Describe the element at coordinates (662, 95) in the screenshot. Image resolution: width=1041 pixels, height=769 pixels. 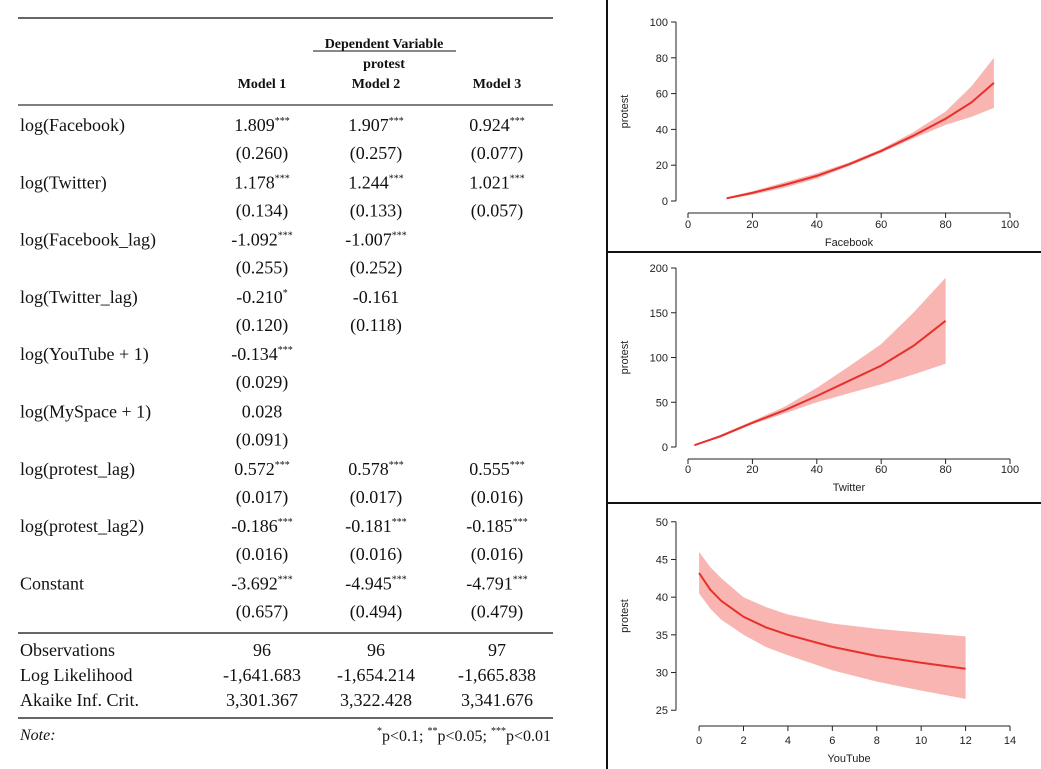
I see `y-tick-label: 60` at that location.